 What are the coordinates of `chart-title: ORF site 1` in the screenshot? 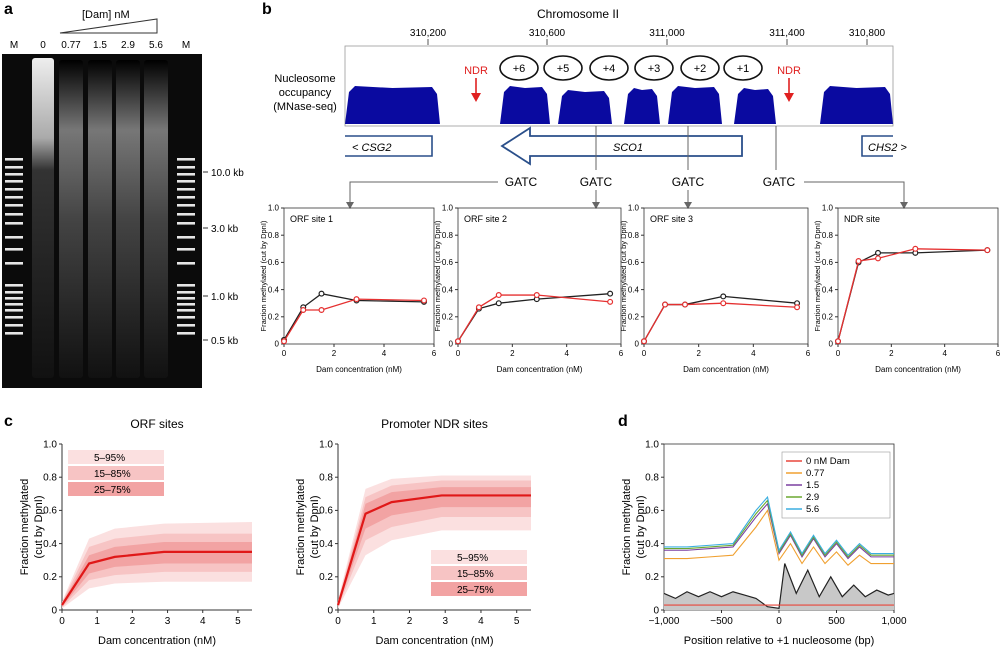 It's located at (311, 219).